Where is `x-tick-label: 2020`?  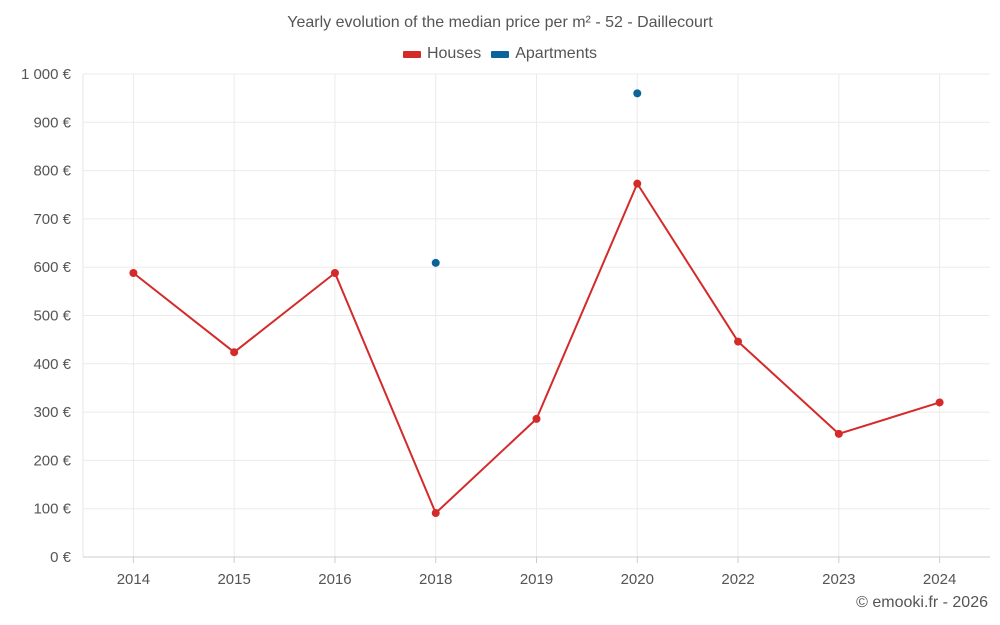 x-tick-label: 2020 is located at coordinates (637, 579).